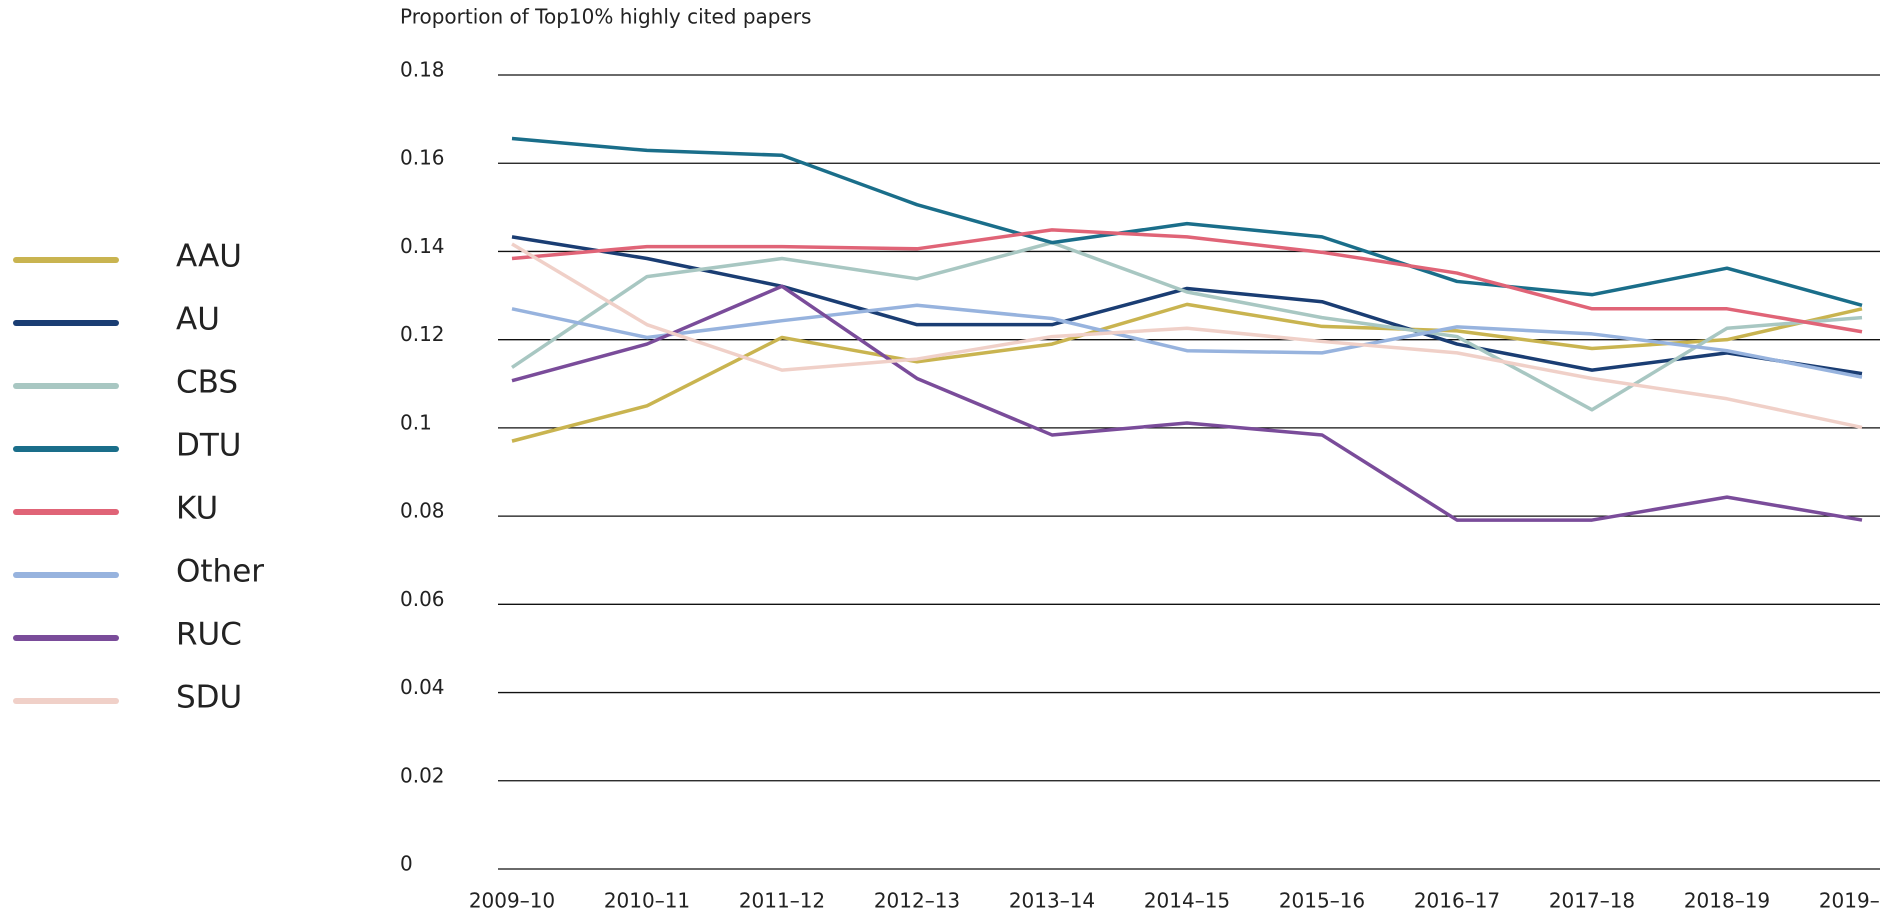 Image resolution: width=1880 pixels, height=917 pixels. I want to click on legend-label: AU, so click(198, 320).